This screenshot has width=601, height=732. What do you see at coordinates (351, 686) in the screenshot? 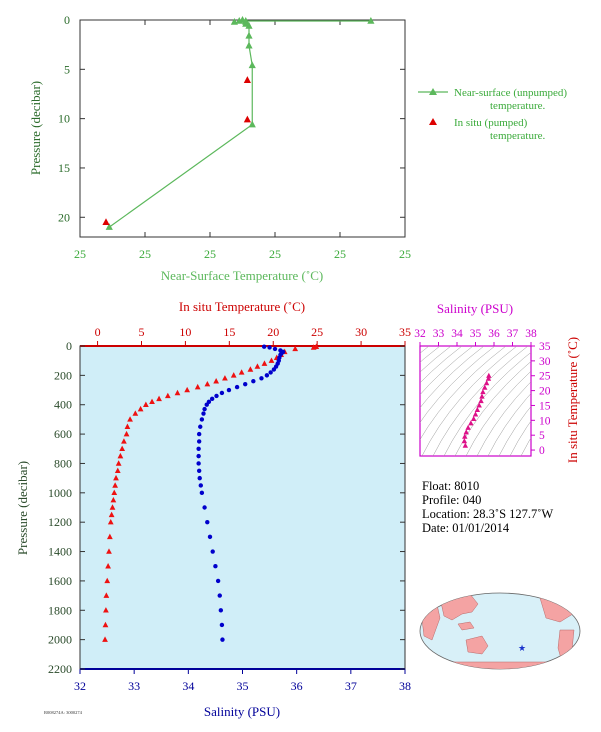
I see `profile-salinity-tick-label: 37` at bounding box center [351, 686].